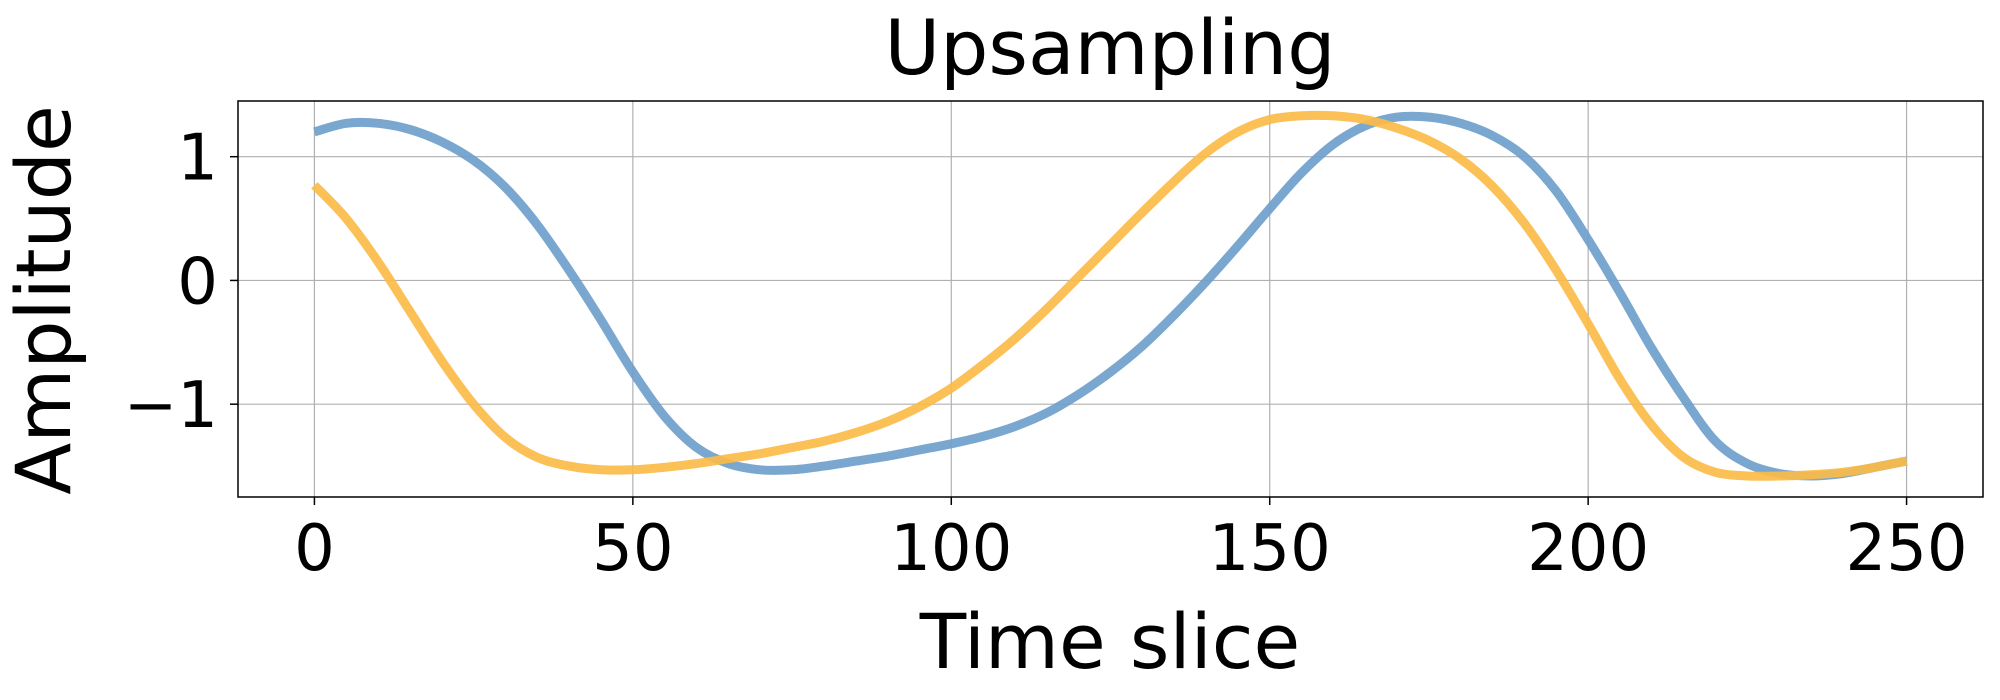  I want to click on y-axis-label: Amplitude, so click(44, 299).